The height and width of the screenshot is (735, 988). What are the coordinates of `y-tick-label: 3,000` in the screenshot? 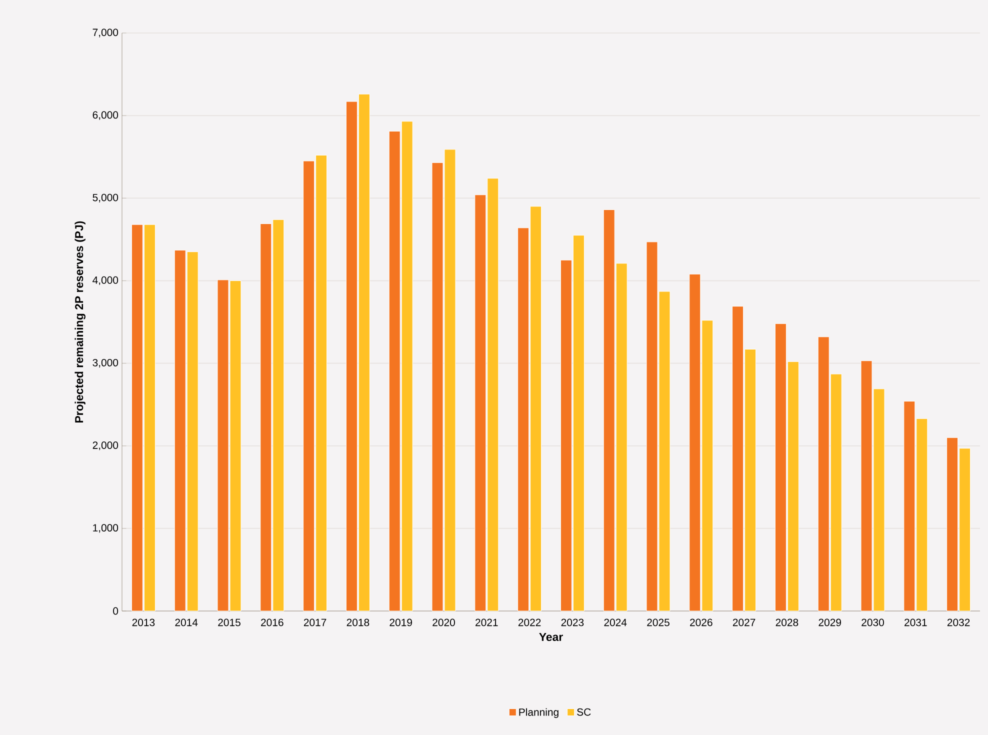 It's located at (105, 363).